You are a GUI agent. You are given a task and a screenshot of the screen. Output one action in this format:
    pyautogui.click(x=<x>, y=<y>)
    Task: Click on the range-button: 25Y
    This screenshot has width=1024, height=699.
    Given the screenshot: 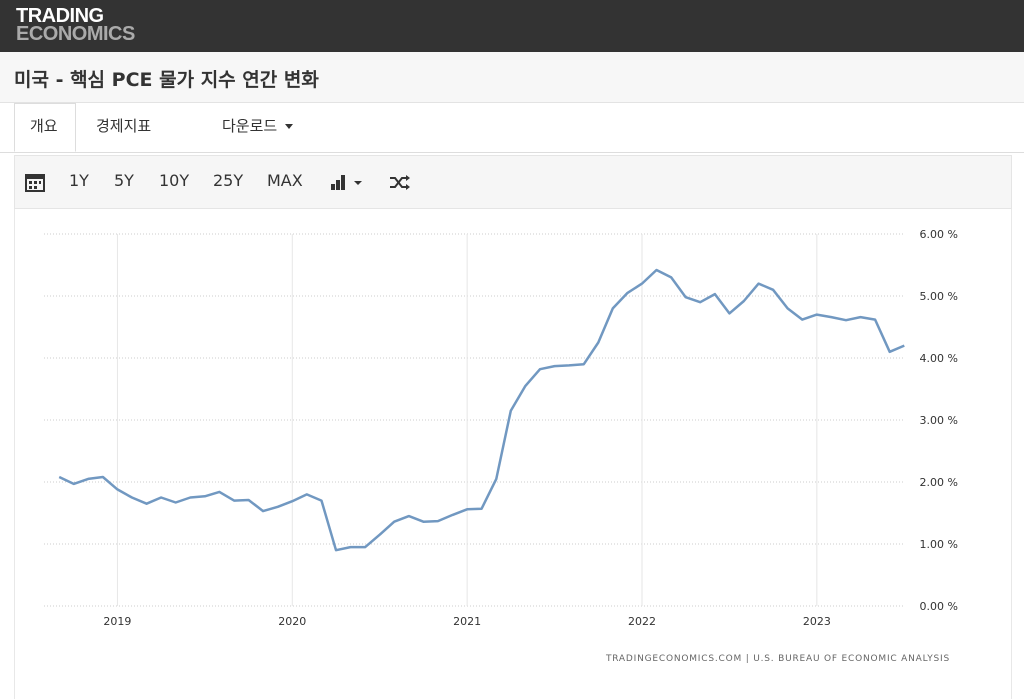 What is the action you would take?
    pyautogui.click(x=228, y=180)
    